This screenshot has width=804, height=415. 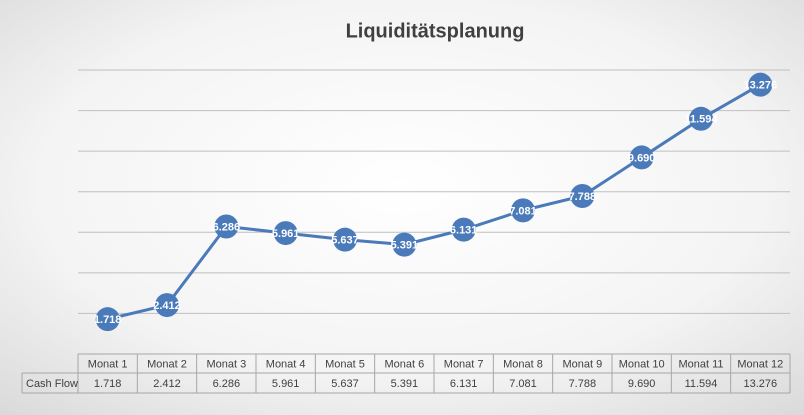 What do you see at coordinates (345, 364) in the screenshot?
I see `x-tick-label: Monat 5` at bounding box center [345, 364].